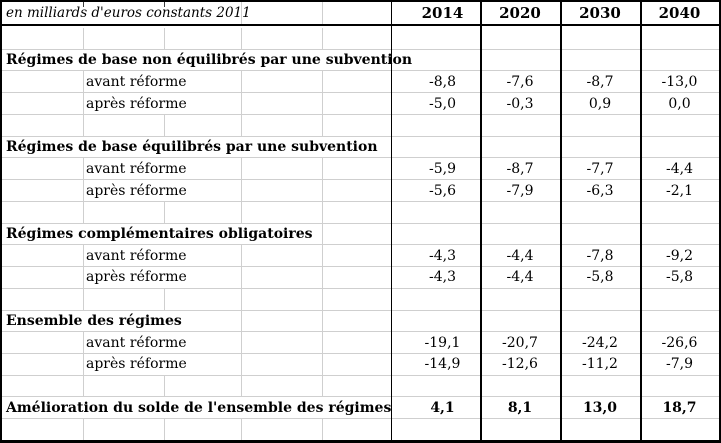 This screenshot has width=721, height=443. Describe the element at coordinates (520, 407) in the screenshot. I see `value-cell: 8,1` at that location.